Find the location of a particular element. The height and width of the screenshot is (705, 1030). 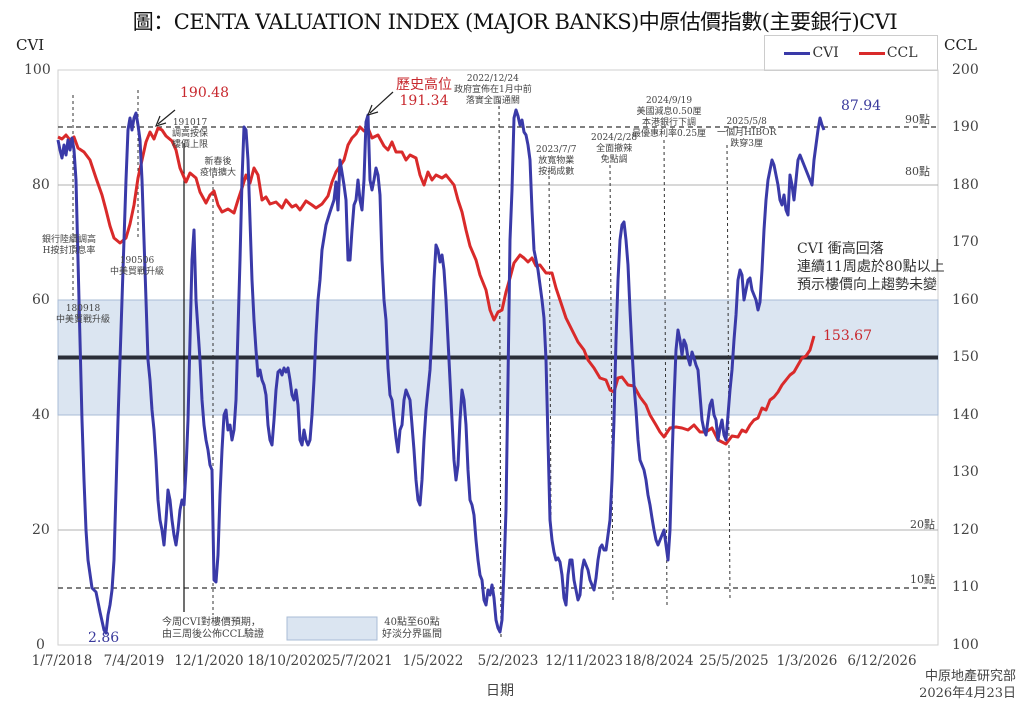

annotation-text: 美國減息0.50厘 is located at coordinates (669, 112).